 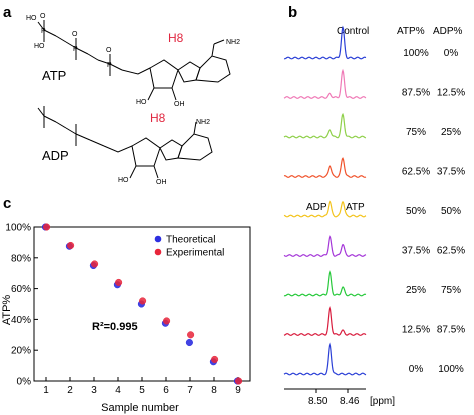 What do you see at coordinates (292, 12) in the screenshot?
I see `panel-b-letter: b` at bounding box center [292, 12].